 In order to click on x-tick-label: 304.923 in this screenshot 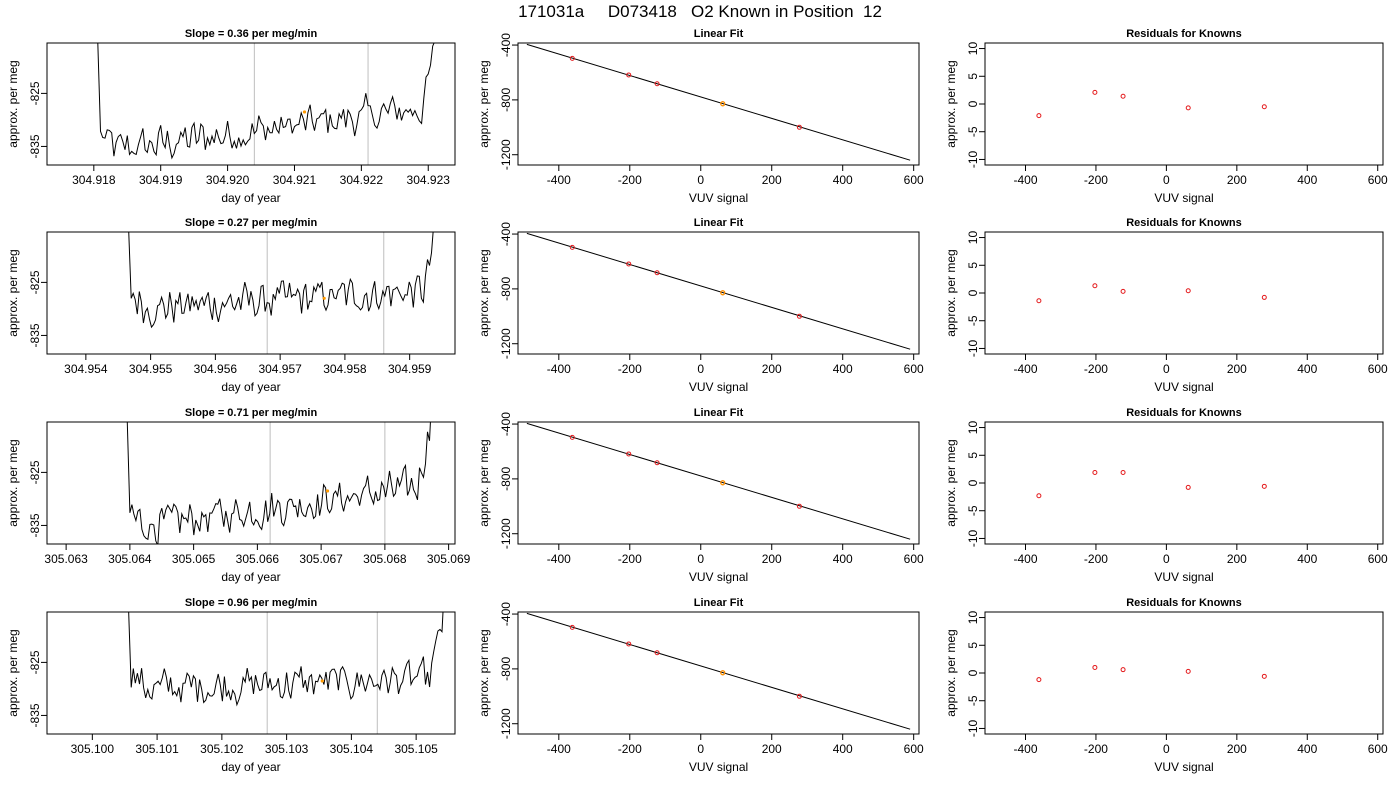, I will do `click(429, 180)`.